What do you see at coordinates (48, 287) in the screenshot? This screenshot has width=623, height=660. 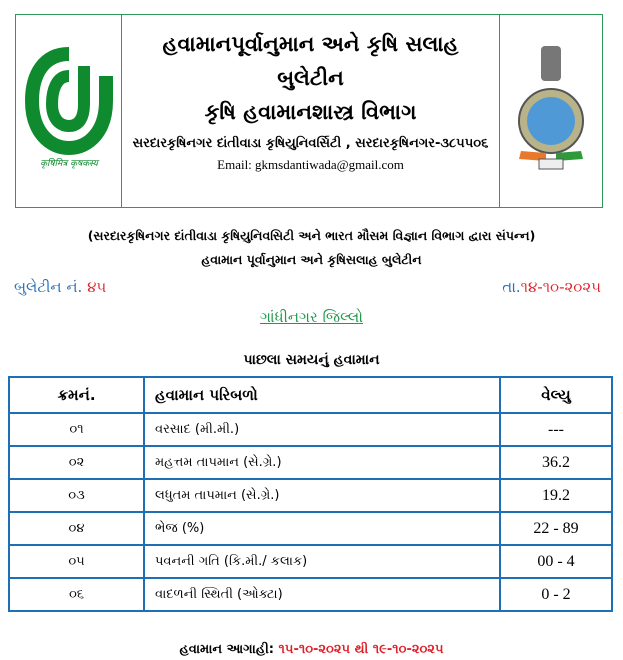 I see `bulletin-number-label: બુલેટીન નં.` at bounding box center [48, 287].